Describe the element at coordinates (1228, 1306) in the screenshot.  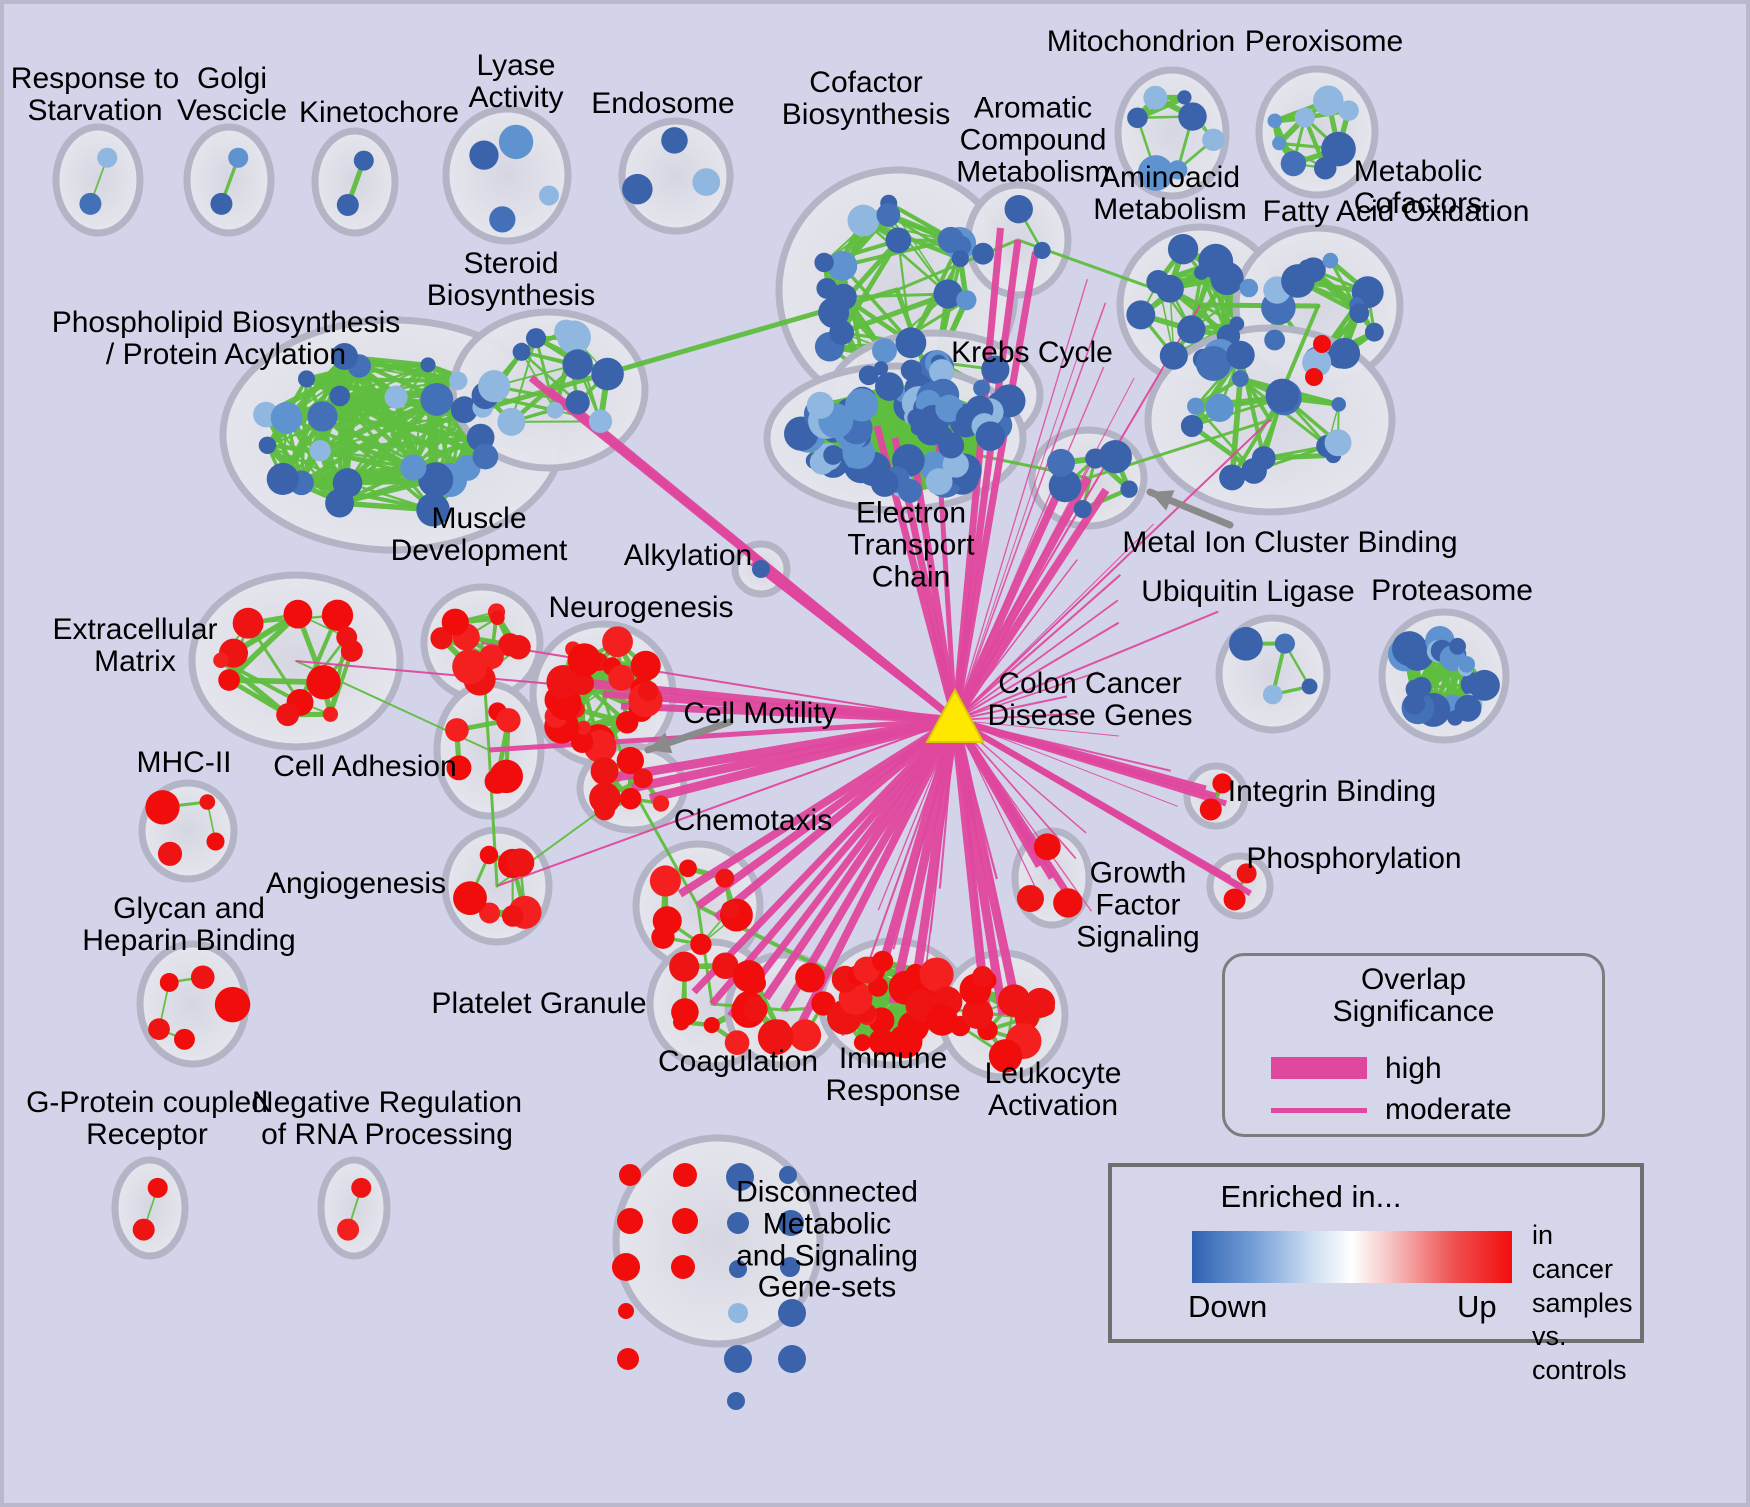
I see `enrichment-down-label: Down` at that location.